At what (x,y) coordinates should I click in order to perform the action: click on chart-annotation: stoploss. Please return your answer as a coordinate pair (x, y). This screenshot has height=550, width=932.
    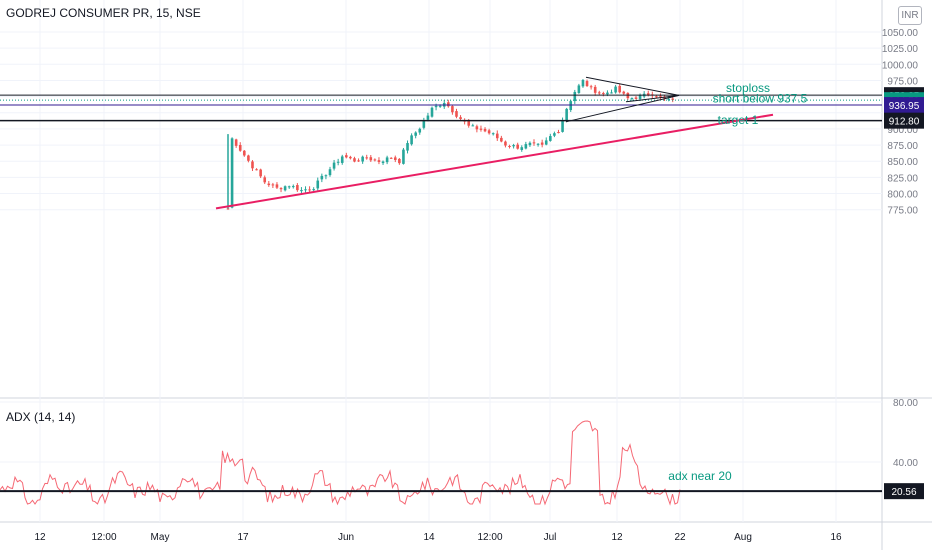
    Looking at the image, I should click on (748, 88).